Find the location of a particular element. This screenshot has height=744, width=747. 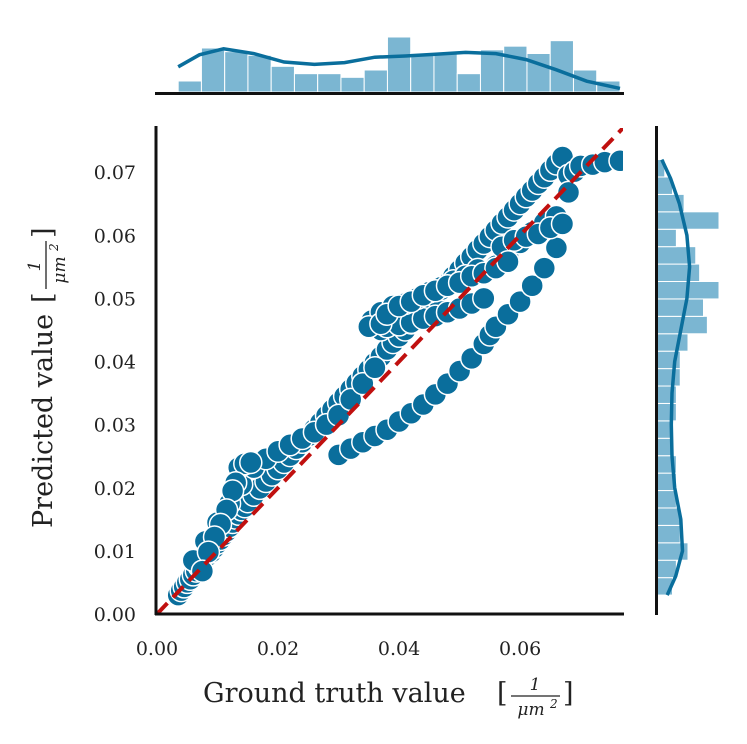

y-axis-unit-open: [ is located at coordinates (43, 297).